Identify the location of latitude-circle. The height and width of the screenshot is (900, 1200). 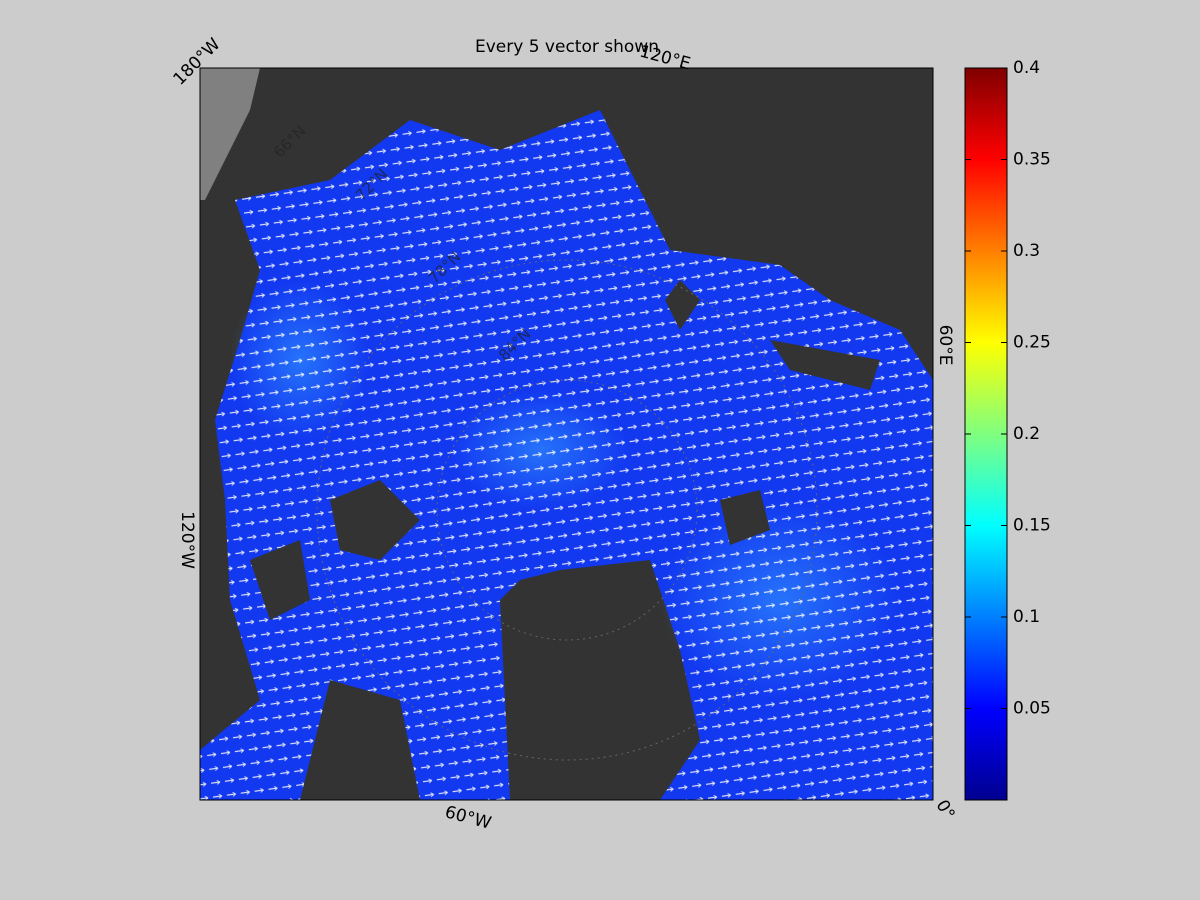
(567, 510).